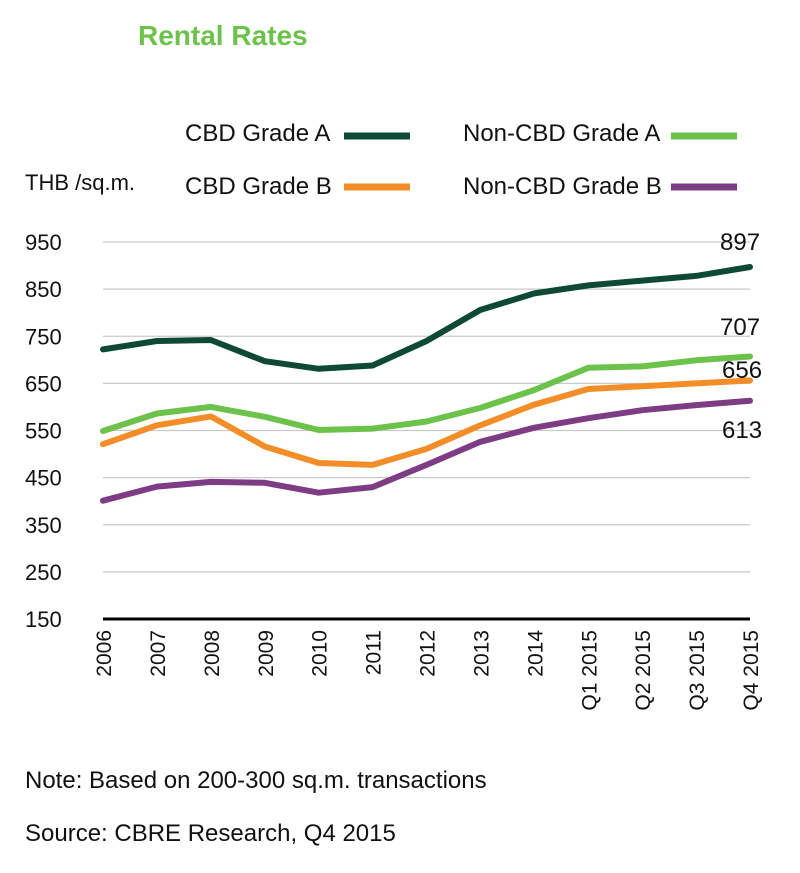 This screenshot has height=873, width=800. What do you see at coordinates (43, 478) in the screenshot?
I see `y-tick-label: 450` at bounding box center [43, 478].